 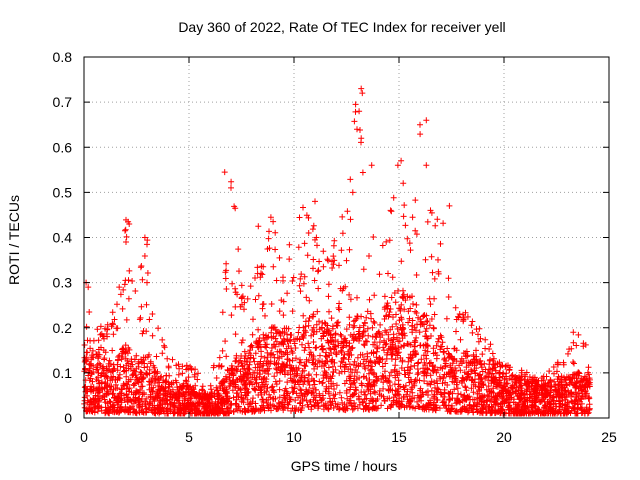 What do you see at coordinates (63, 57) in the screenshot?
I see `y-tick-label: 0.8` at bounding box center [63, 57].